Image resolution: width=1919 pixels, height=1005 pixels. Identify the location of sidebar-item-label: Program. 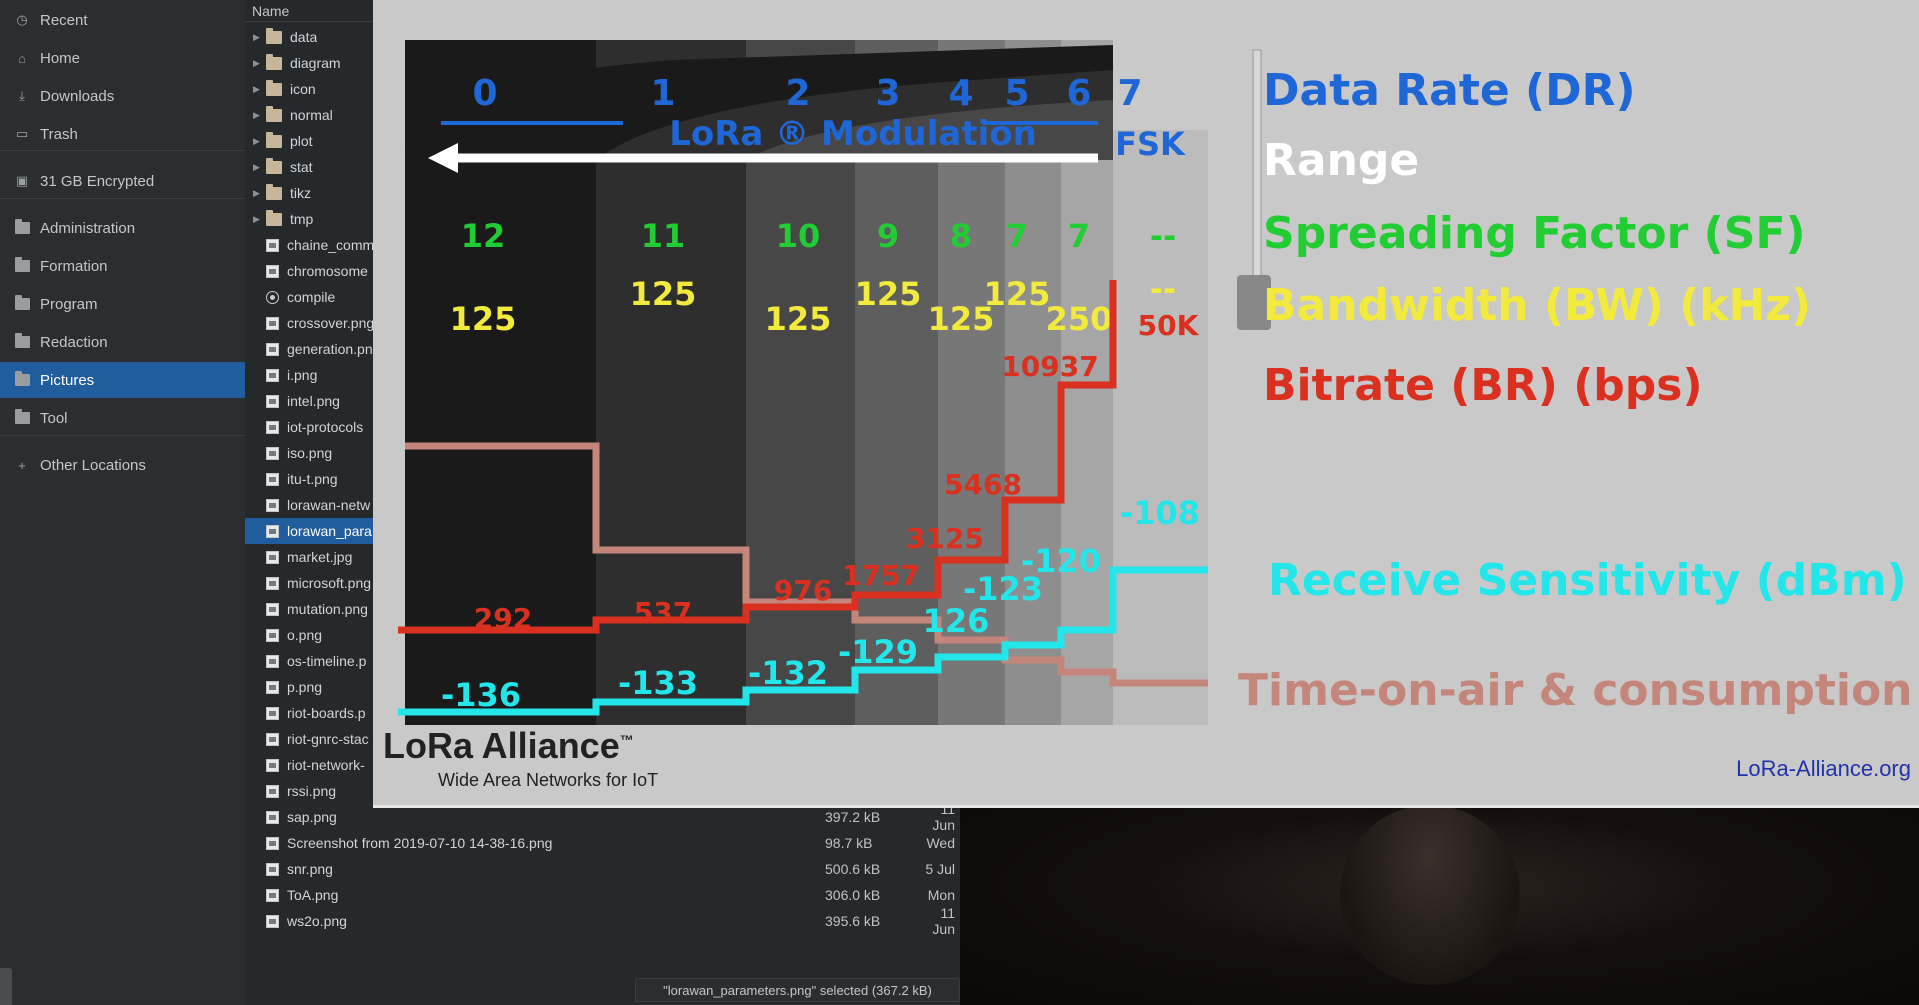
(69, 304).